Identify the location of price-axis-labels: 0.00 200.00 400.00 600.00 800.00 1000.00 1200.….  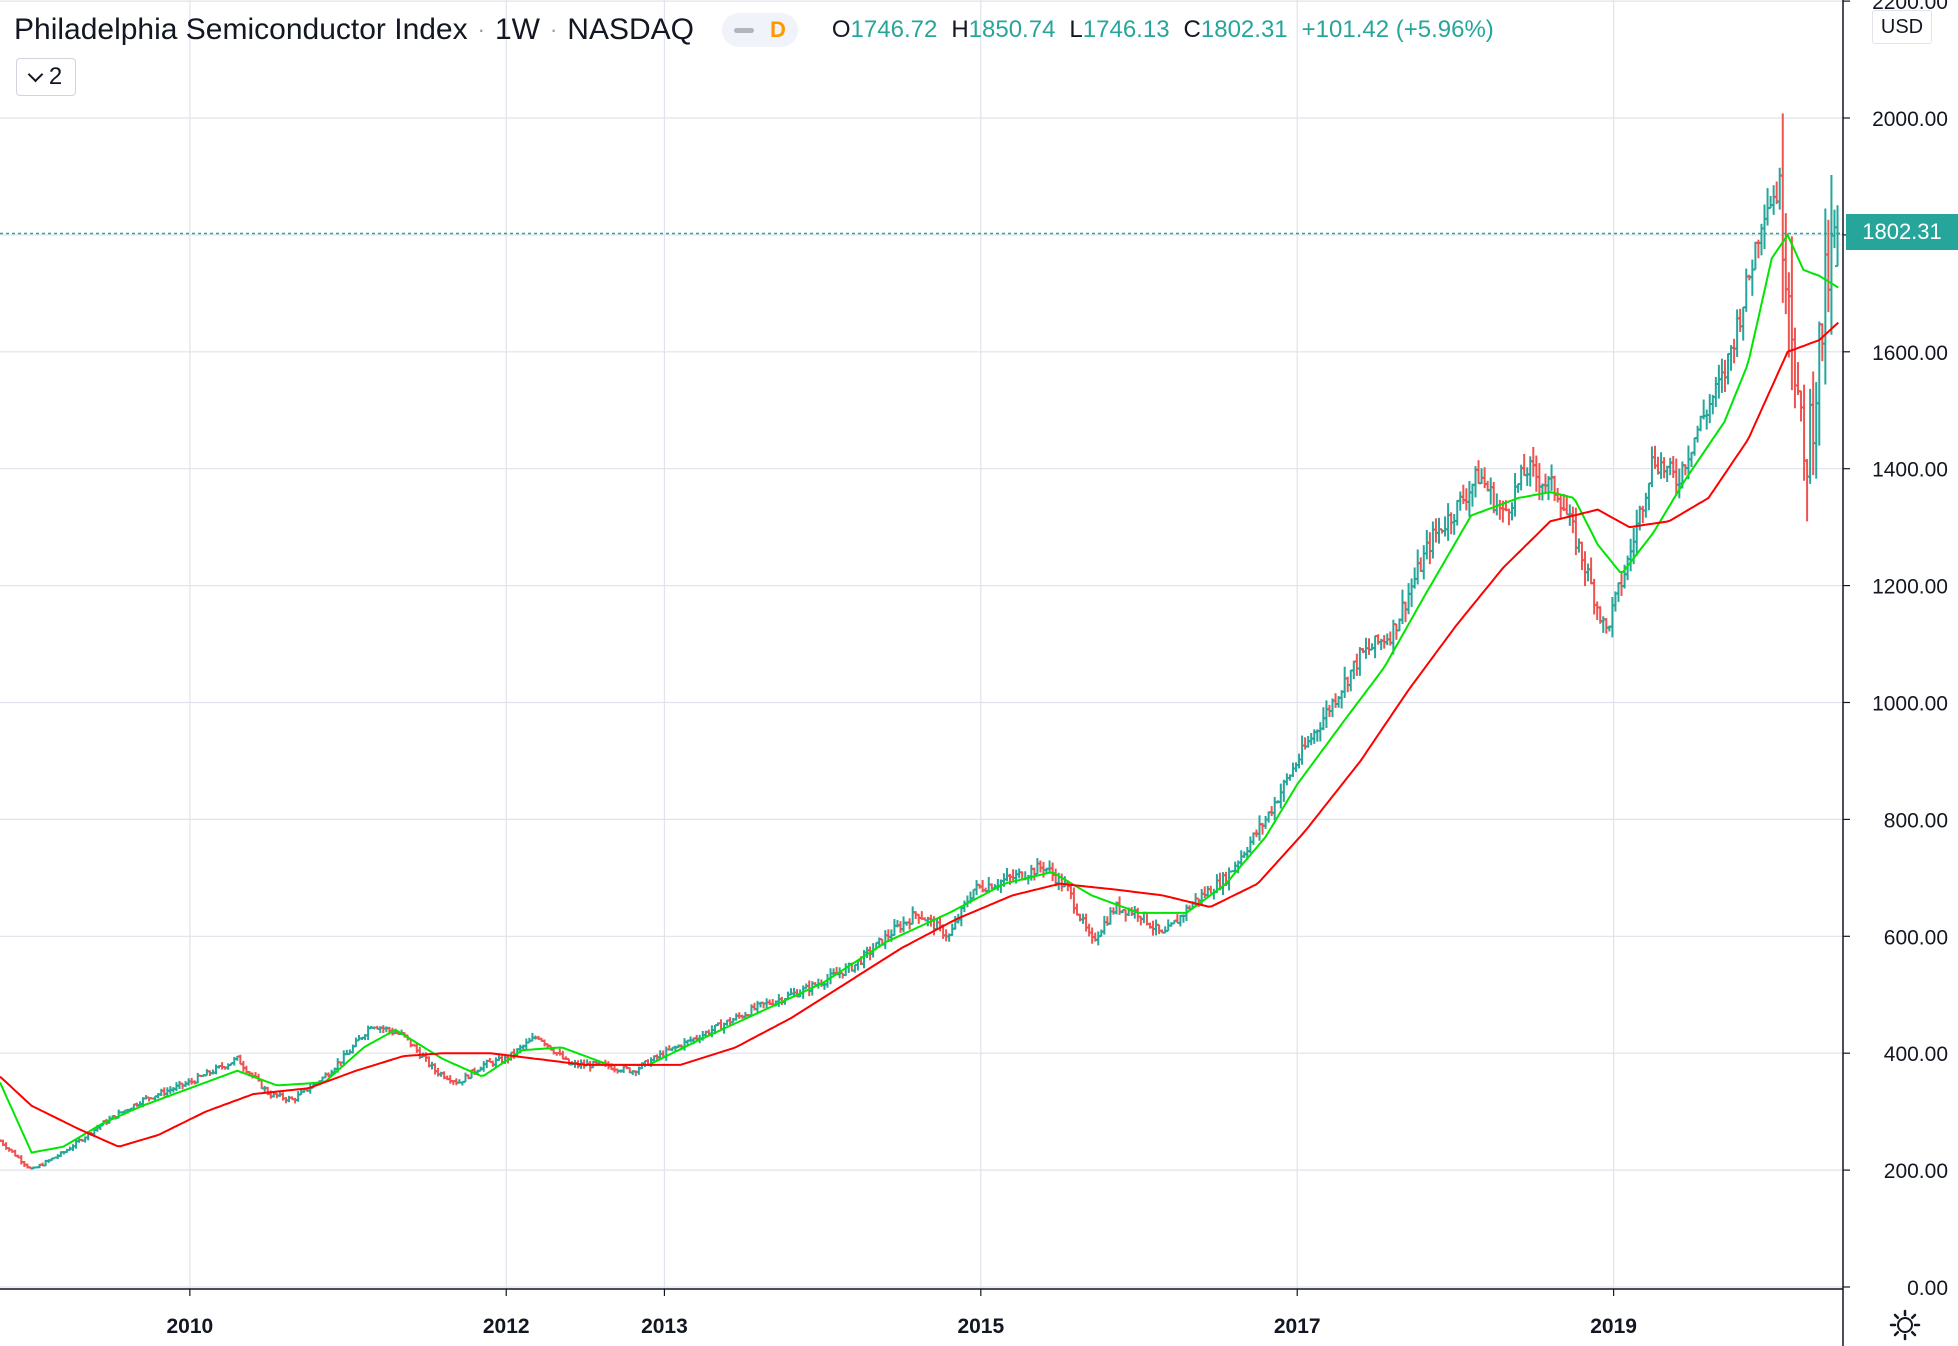
(1895, 650).